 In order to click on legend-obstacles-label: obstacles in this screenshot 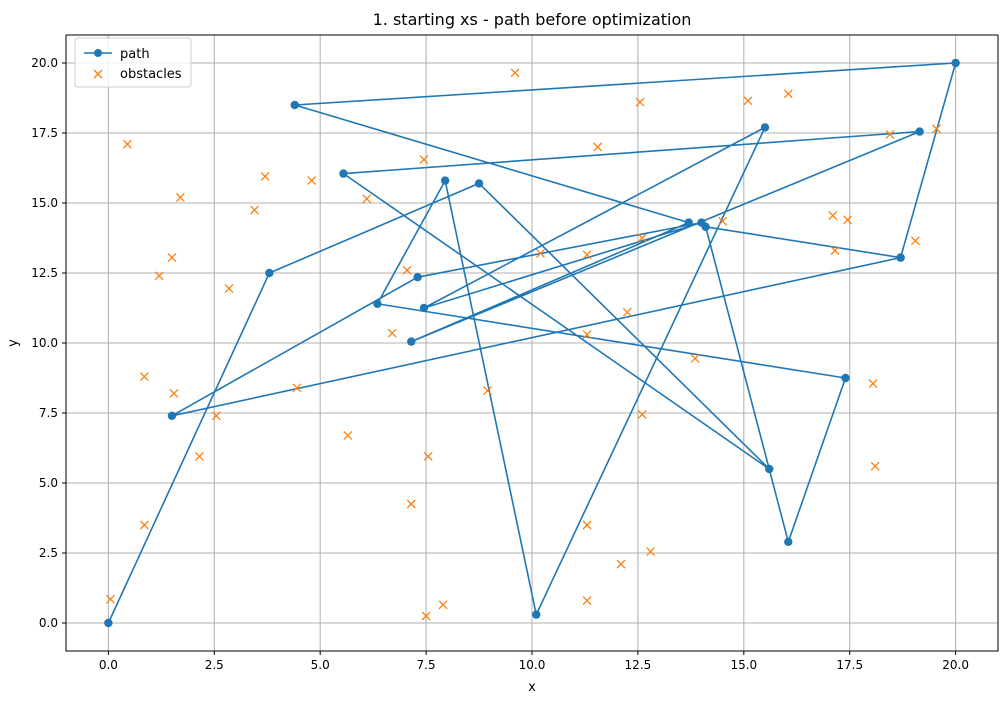, I will do `click(151, 74)`.